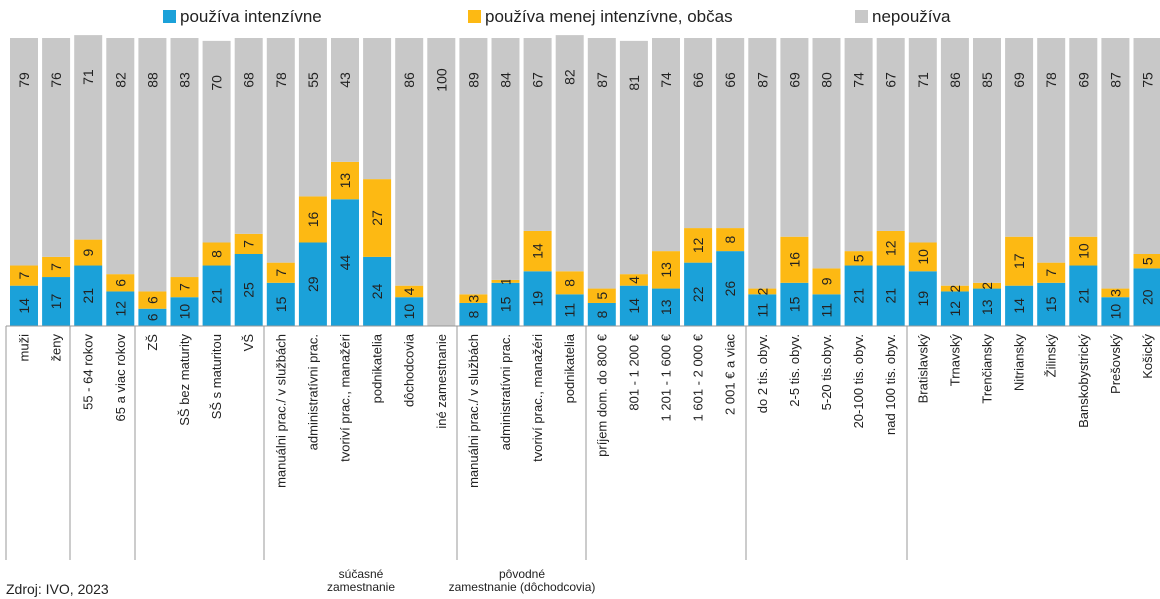 This screenshot has height=599, width=1160. What do you see at coordinates (634, 83) in the screenshot?
I see `data-label: 81` at bounding box center [634, 83].